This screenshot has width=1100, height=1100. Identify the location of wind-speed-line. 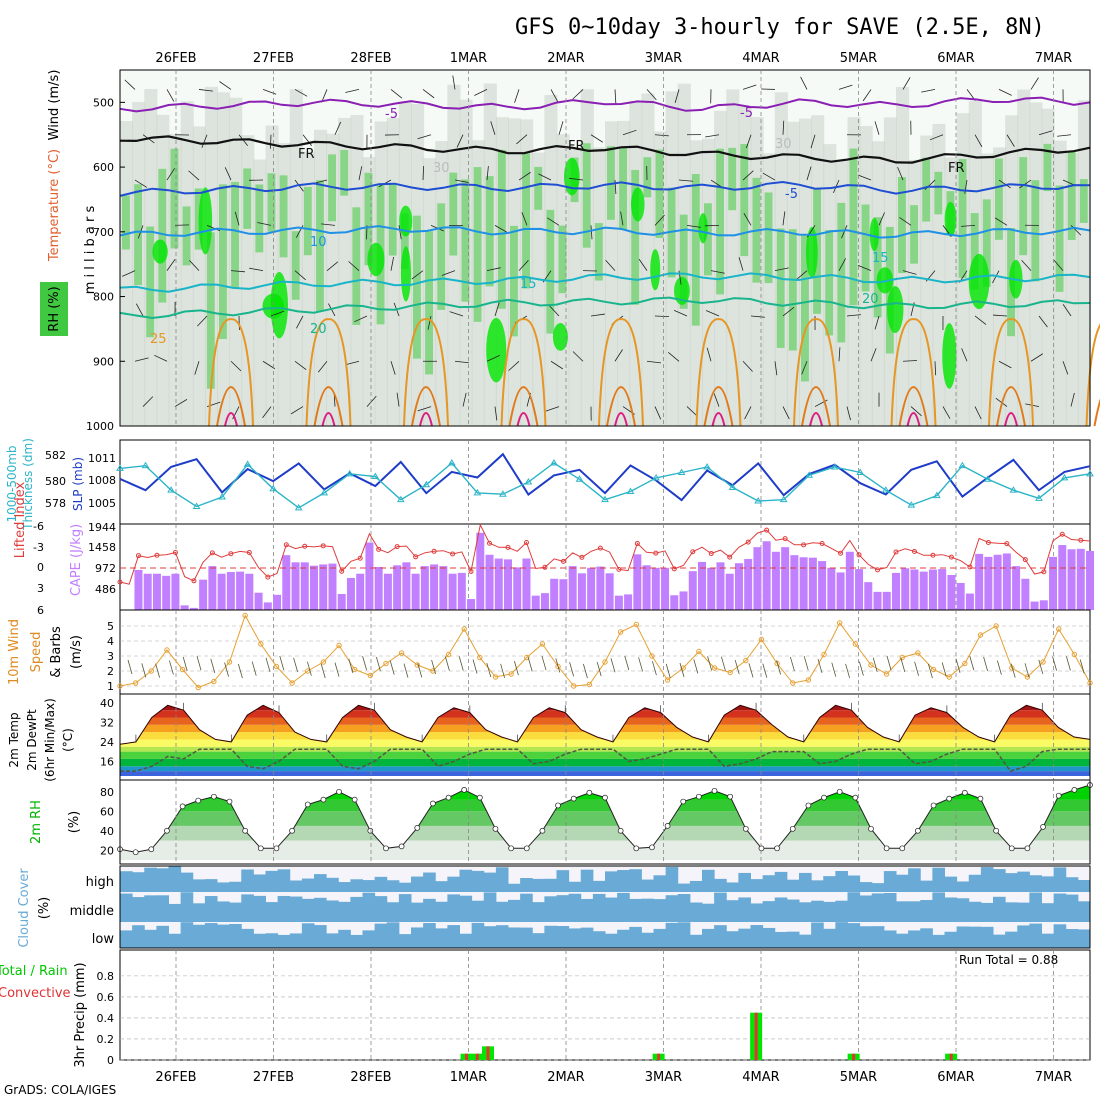
(605, 651).